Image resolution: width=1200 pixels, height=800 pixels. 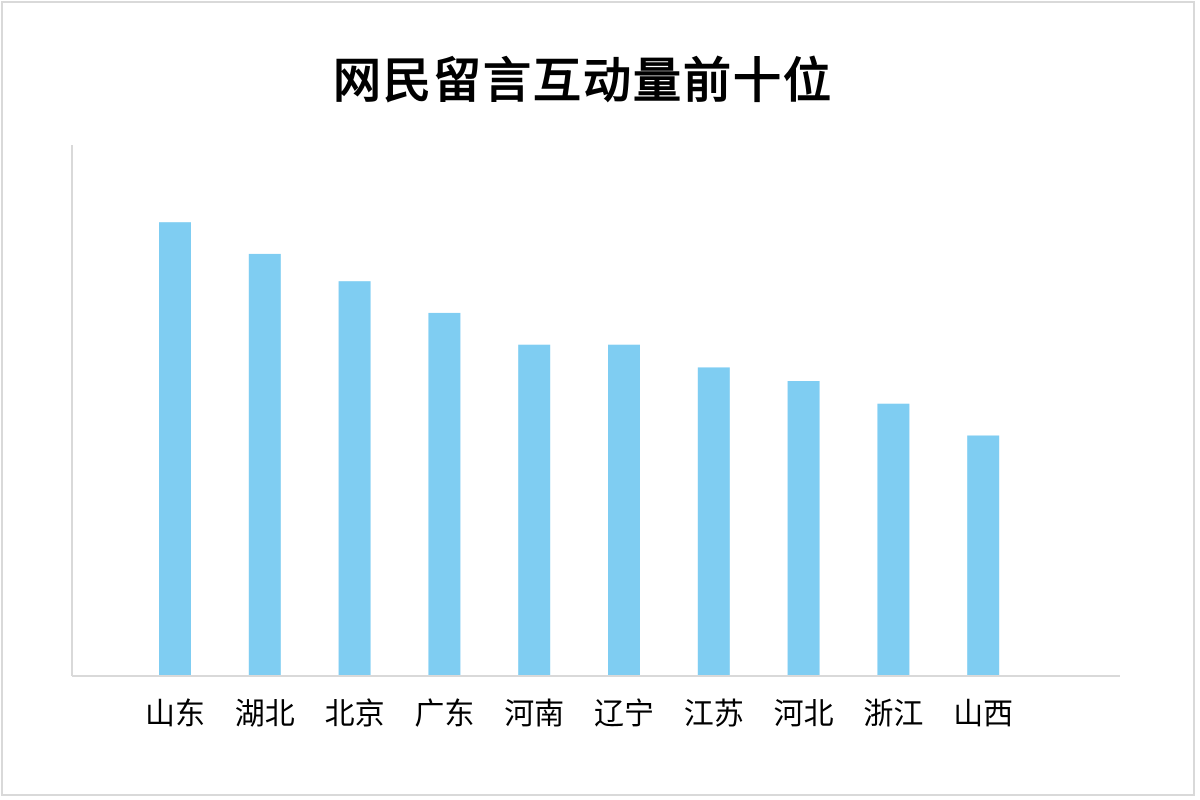 What do you see at coordinates (579, 714) in the screenshot?
I see `x-tick-labels: 山东 湖北 北京 广东 河南 辽宁 江苏 河北 浙江 山西` at bounding box center [579, 714].